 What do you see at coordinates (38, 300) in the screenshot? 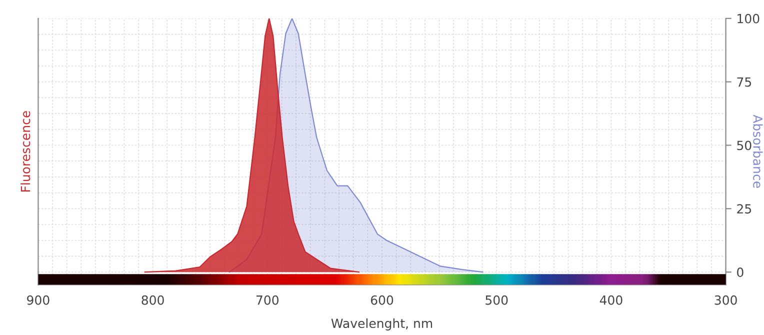
I see `x-tick-label: 900` at bounding box center [38, 300].